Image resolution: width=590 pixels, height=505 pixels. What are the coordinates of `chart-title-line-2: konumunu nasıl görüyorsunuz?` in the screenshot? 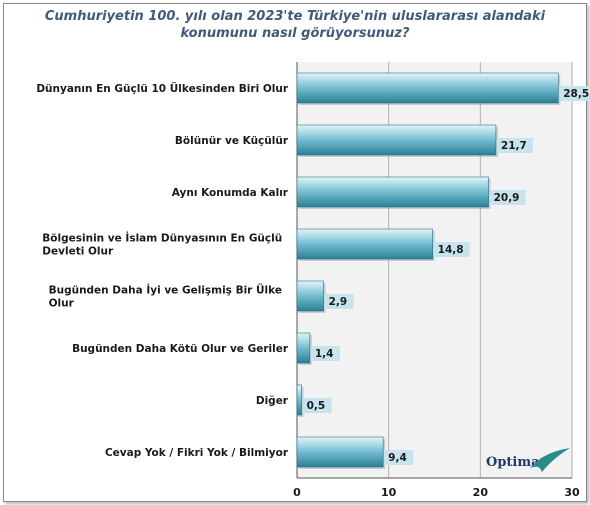 It's located at (295, 33).